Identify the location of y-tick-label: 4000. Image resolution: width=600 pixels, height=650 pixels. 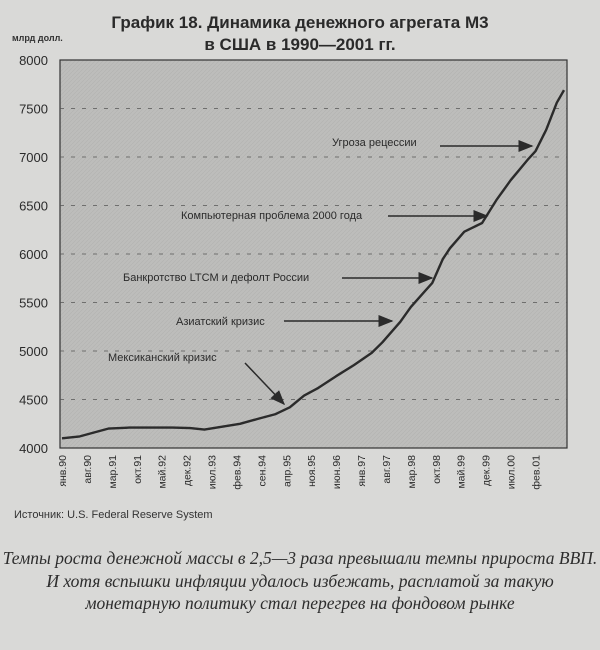
(33, 448).